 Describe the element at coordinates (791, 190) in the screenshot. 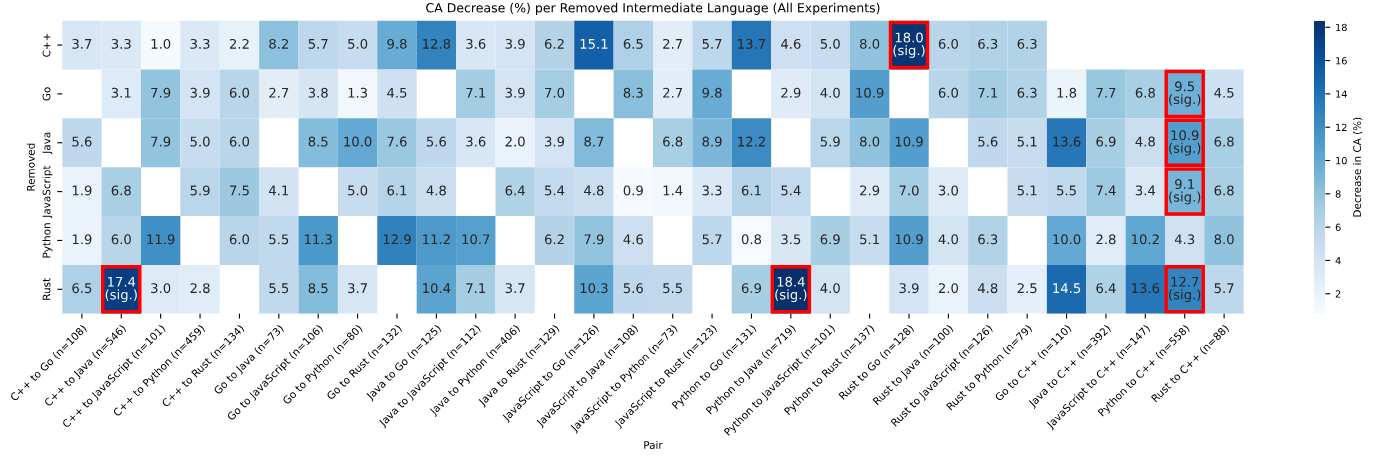

I see `data-label: 5.4` at that location.